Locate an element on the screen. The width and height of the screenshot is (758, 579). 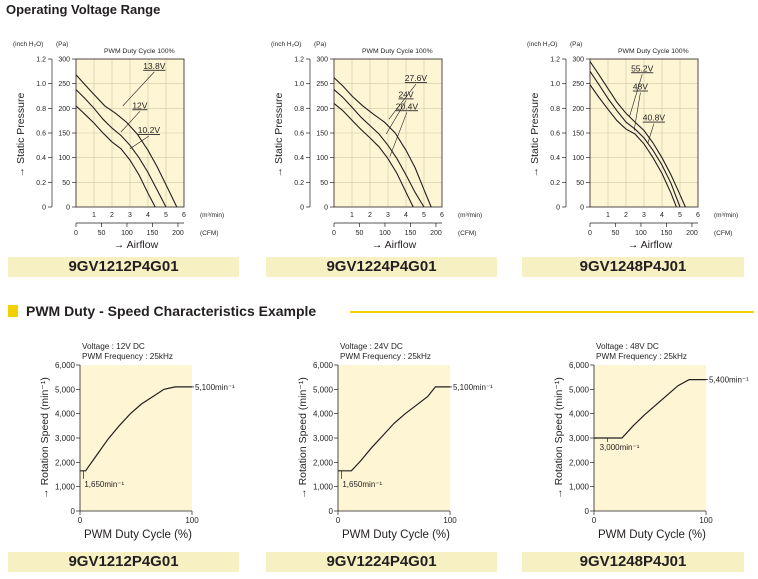
y-tick-label-pa: 300 is located at coordinates (64, 60).